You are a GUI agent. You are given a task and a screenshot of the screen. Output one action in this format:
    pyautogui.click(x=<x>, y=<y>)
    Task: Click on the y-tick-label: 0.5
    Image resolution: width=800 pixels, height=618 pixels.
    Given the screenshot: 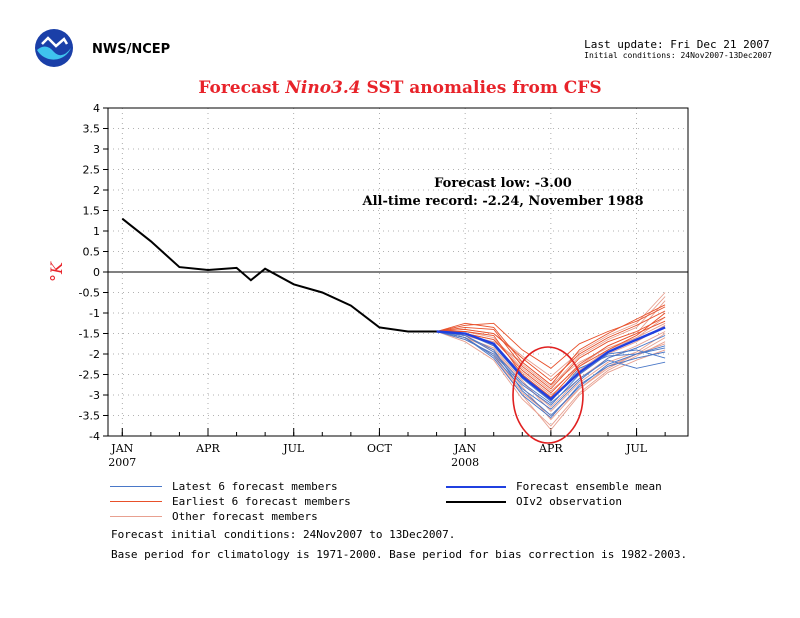 What is the action you would take?
    pyautogui.click(x=92, y=252)
    